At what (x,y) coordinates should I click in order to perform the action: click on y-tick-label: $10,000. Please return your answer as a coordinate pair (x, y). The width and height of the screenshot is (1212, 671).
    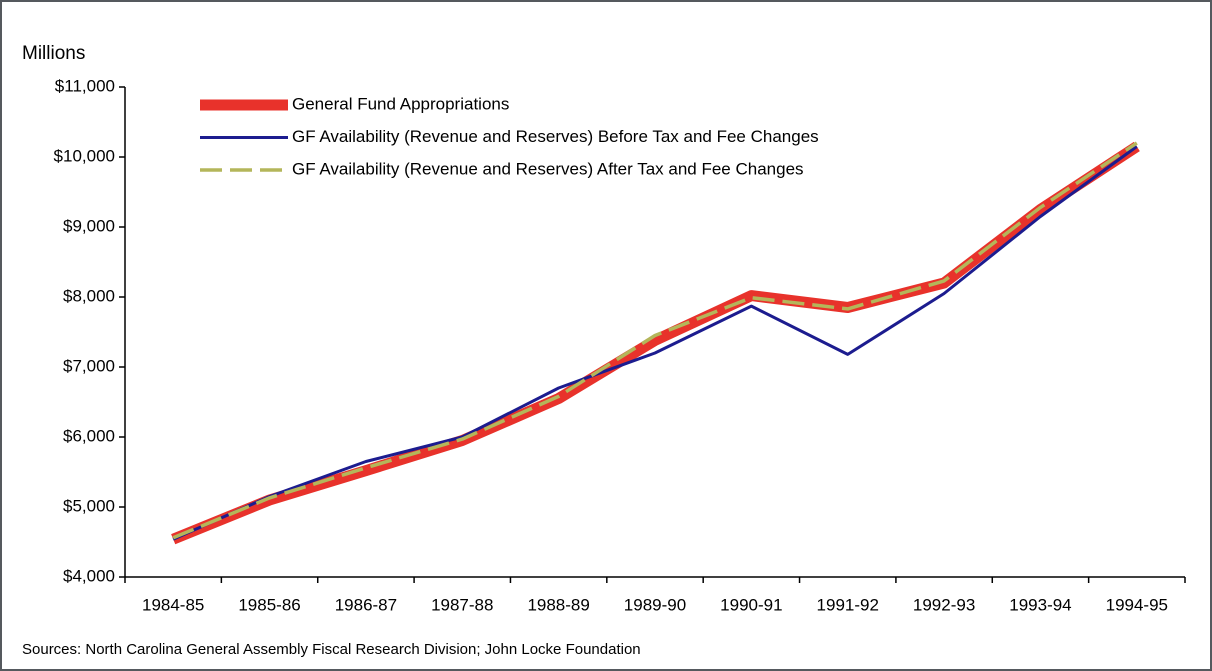
    Looking at the image, I should click on (84, 155).